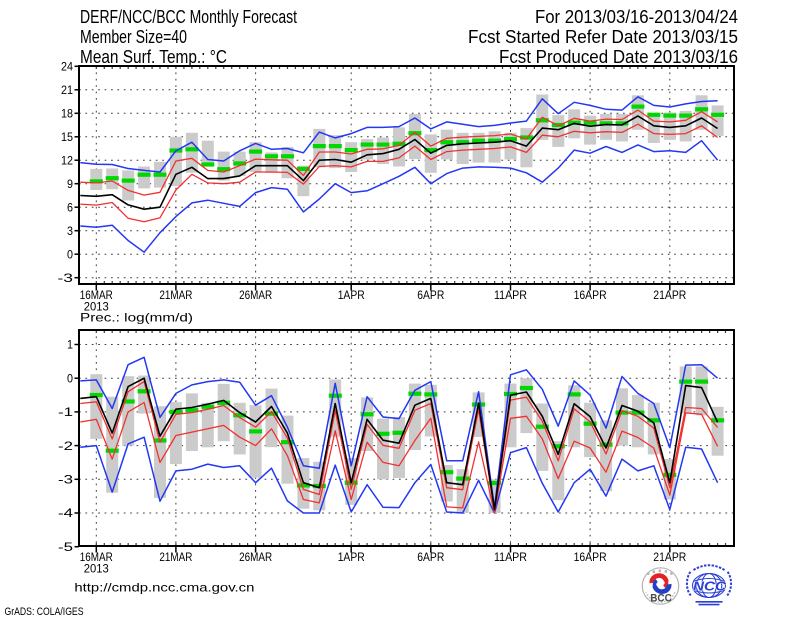 This screenshot has height=618, width=800. Describe the element at coordinates (44, 612) in the screenshot. I see `svg-text: GrADS: COLA/IGES` at that location.